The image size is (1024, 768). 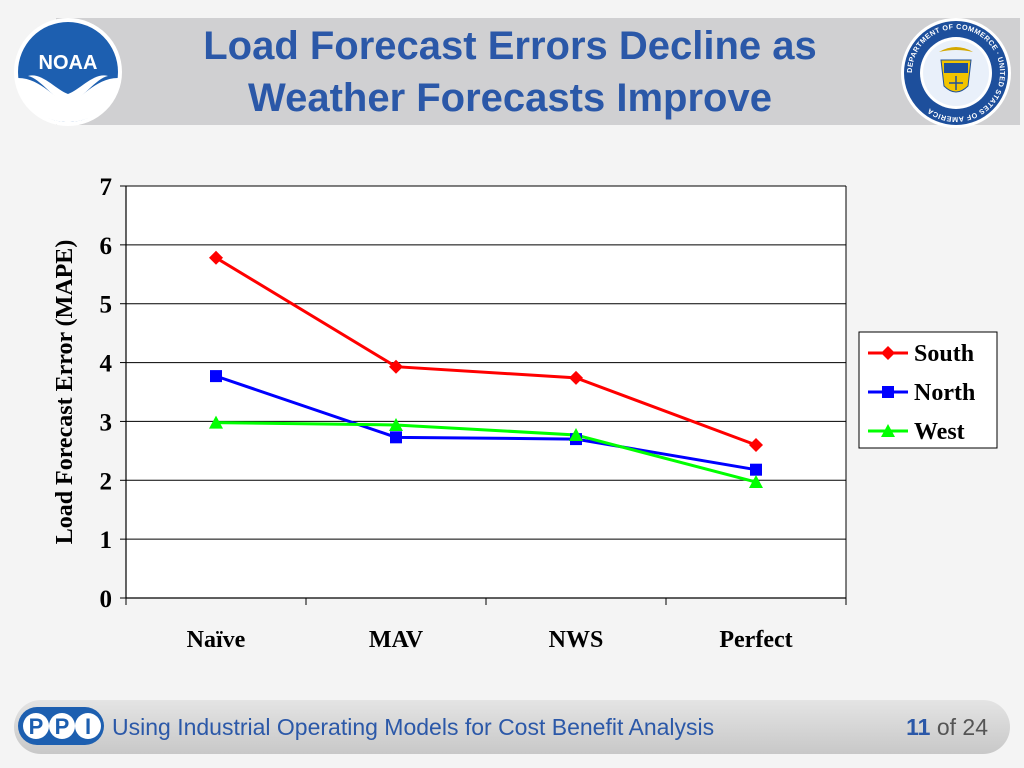 What do you see at coordinates (755, 640) in the screenshot?
I see `x-tick-label: Perfect` at bounding box center [755, 640].